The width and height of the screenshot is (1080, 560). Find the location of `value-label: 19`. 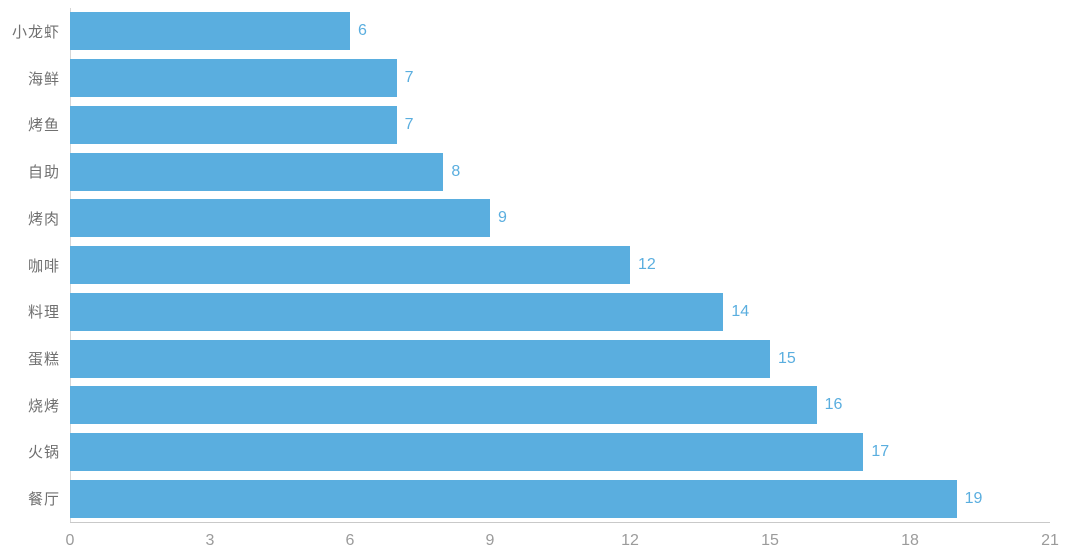

value-label: 19 is located at coordinates (973, 498).